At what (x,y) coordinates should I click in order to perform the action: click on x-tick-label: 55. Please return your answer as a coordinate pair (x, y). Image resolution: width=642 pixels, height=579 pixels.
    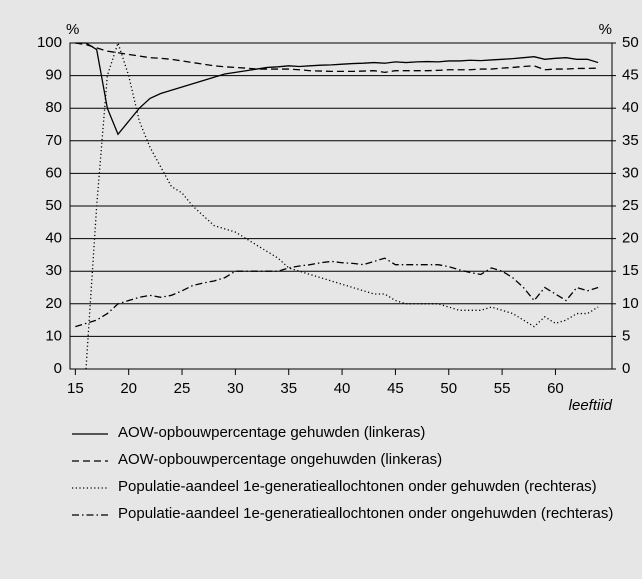
    Looking at the image, I should click on (502, 388).